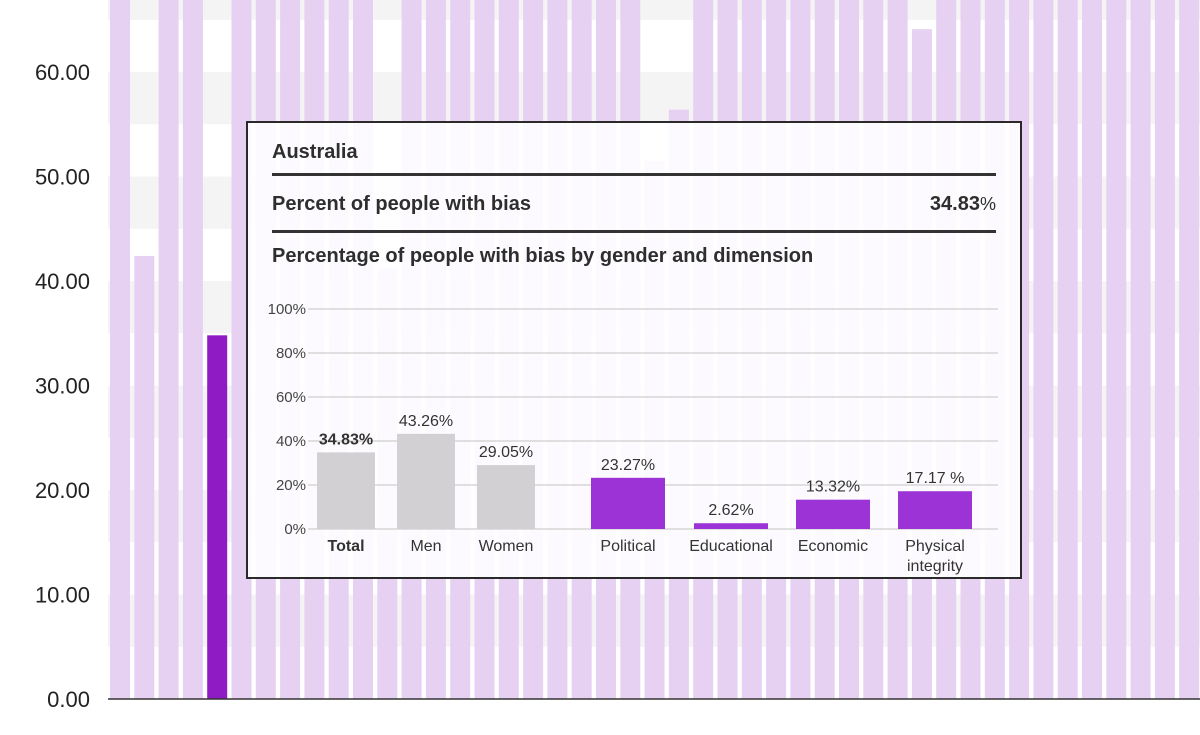  I want to click on bar-men, so click(426, 481).